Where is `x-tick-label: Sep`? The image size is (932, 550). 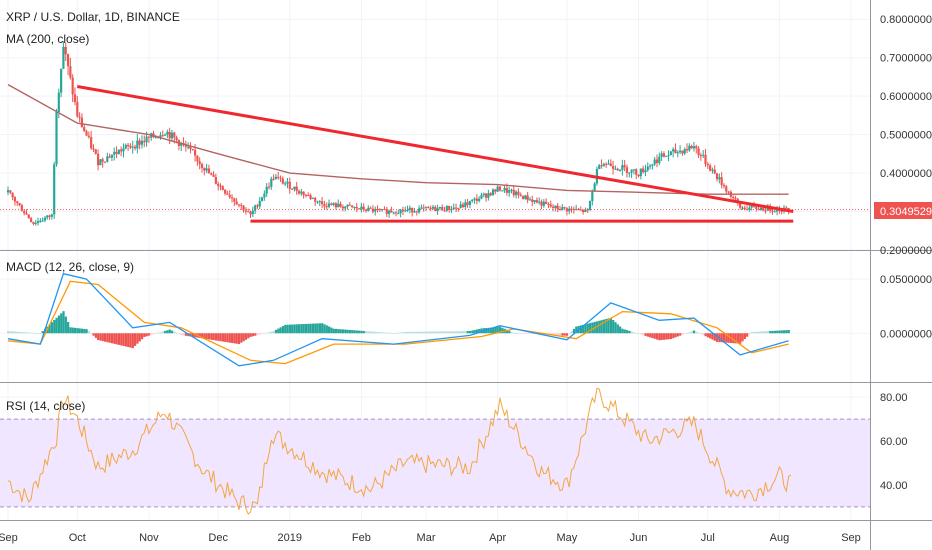
x-tick-label: Sep is located at coordinates (851, 538).